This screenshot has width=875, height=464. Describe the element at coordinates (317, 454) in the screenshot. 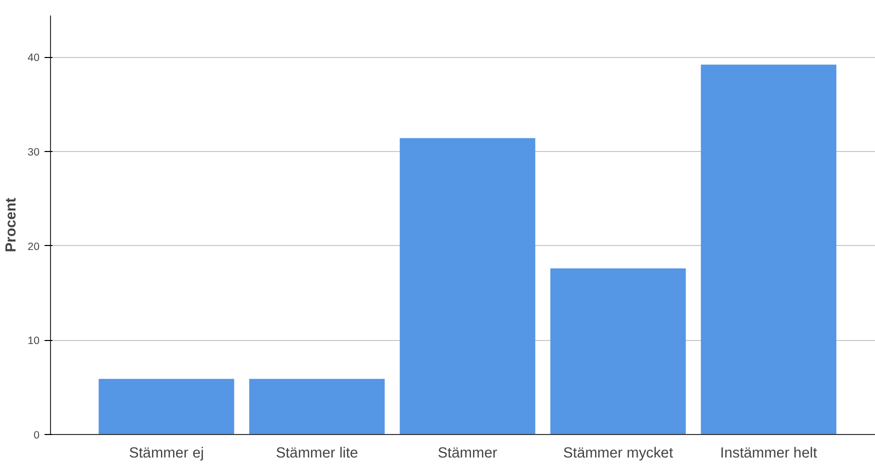

I see `x-tick-label: Stämmer lite` at that location.